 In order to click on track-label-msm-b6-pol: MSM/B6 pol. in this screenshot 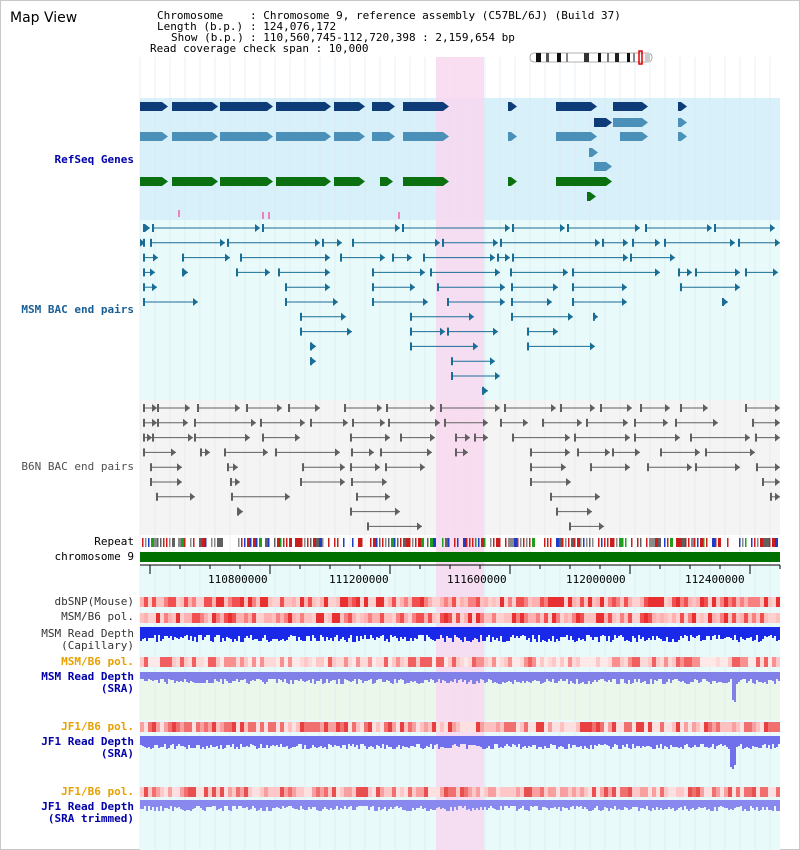, I will do `click(97, 616)`.